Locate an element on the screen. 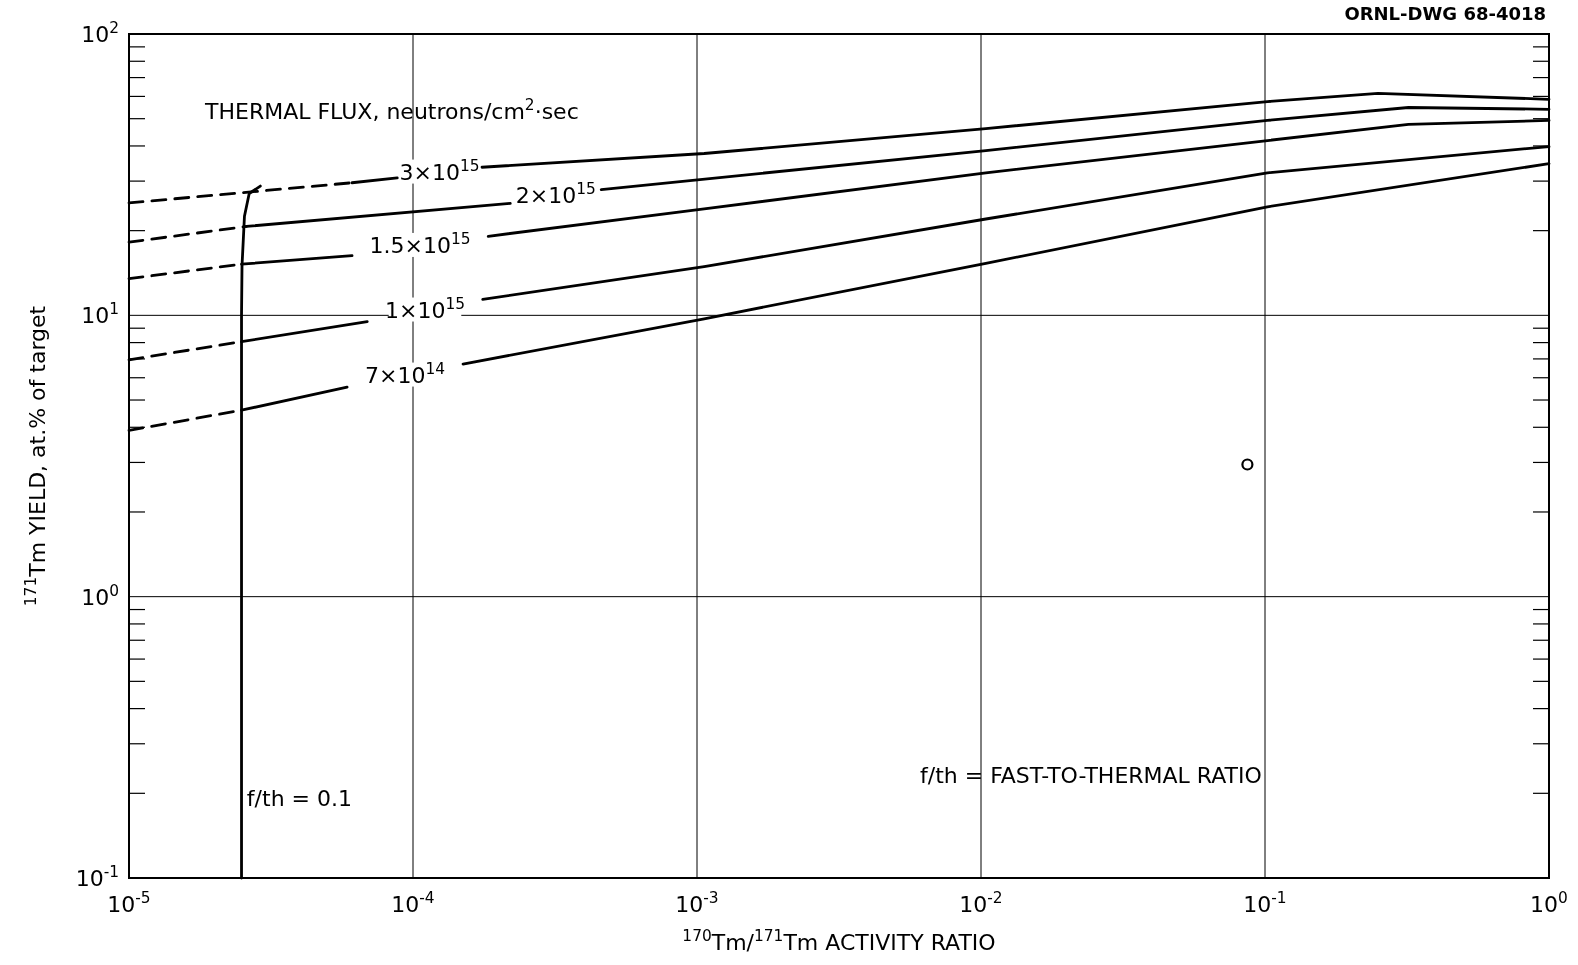  x-tick-label: 10$^{-1}$ is located at coordinates (1265, 903).